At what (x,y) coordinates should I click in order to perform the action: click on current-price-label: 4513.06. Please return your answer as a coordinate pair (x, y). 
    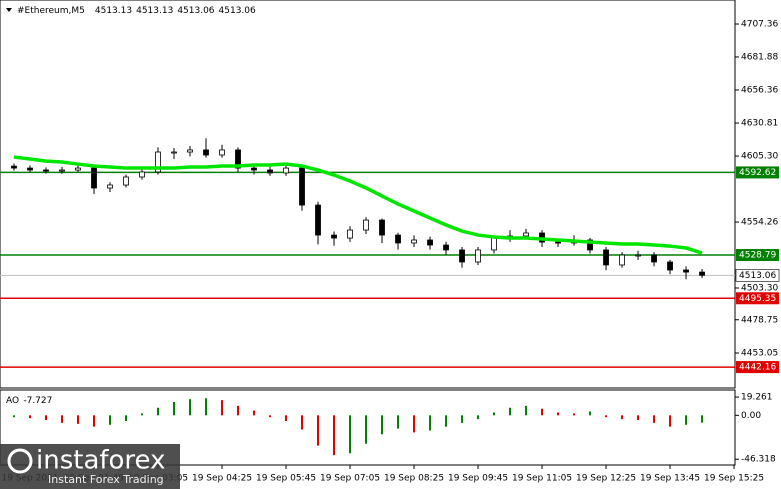
    Looking at the image, I should click on (757, 276).